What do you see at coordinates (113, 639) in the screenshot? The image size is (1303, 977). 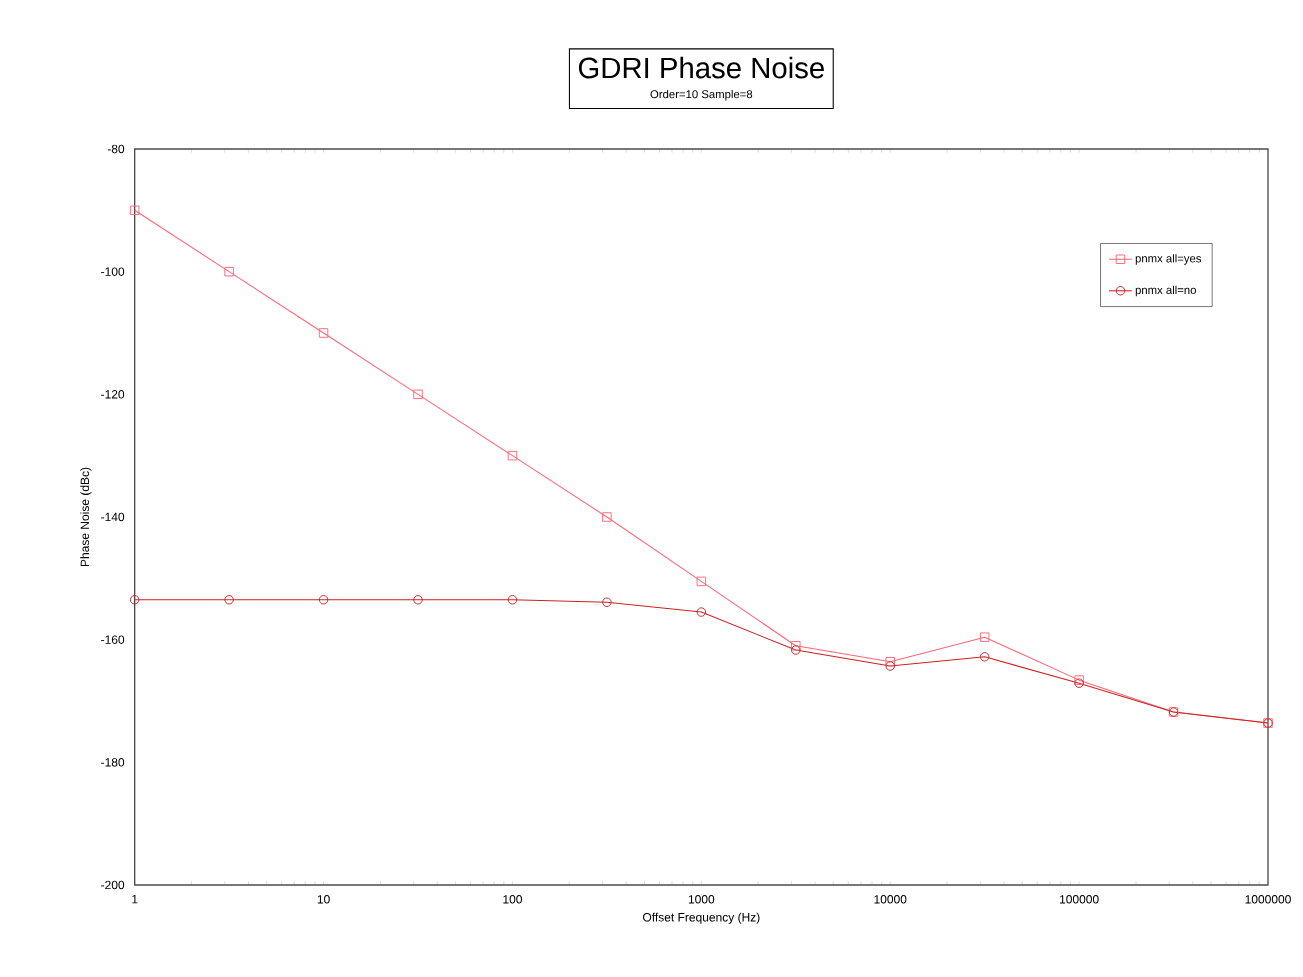 I see `y-tick-label: -160` at bounding box center [113, 639].